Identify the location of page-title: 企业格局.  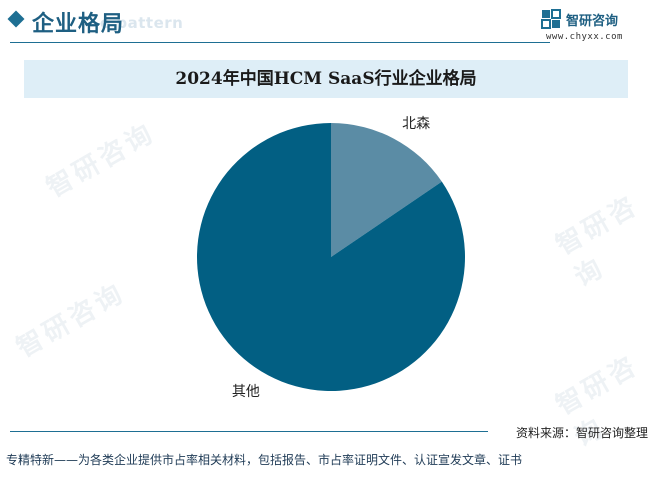
(78, 24).